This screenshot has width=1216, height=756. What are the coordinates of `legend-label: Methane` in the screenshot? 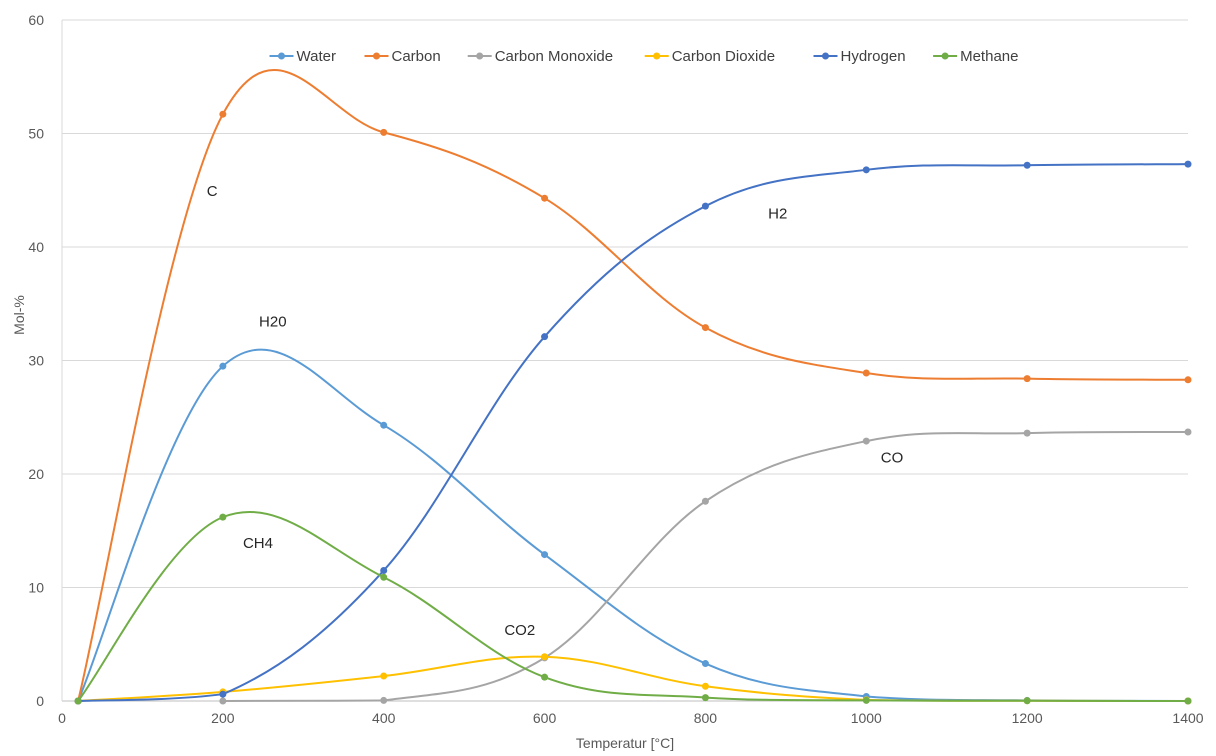 It's located at (989, 56).